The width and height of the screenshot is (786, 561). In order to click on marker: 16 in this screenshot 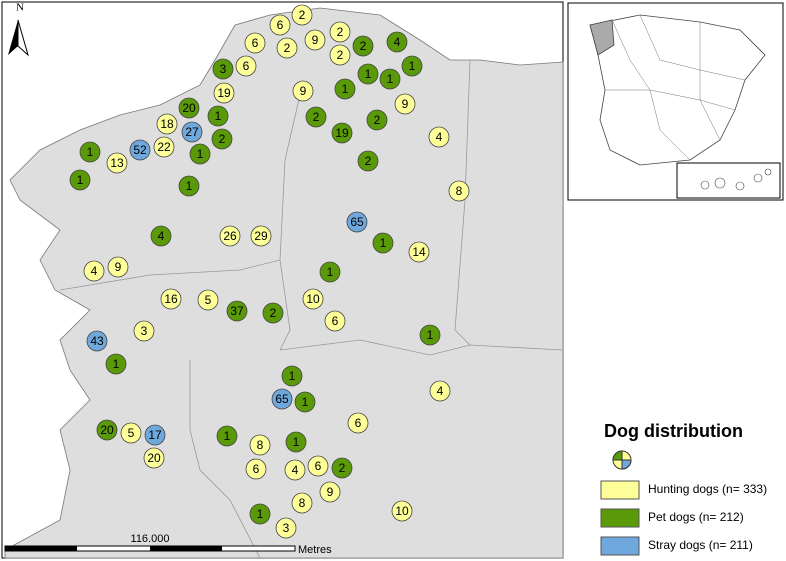, I will do `click(171, 299)`.